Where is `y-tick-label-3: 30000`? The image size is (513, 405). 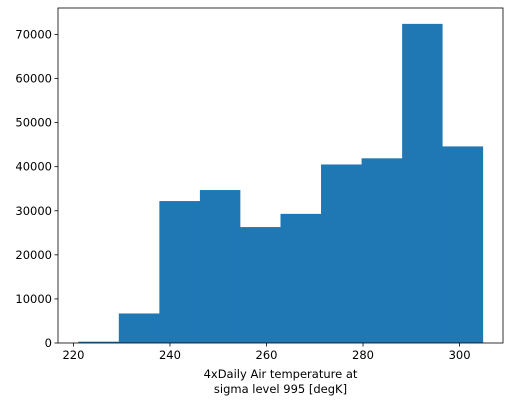
y-tick-label-3: 30000 is located at coordinates (33, 211).